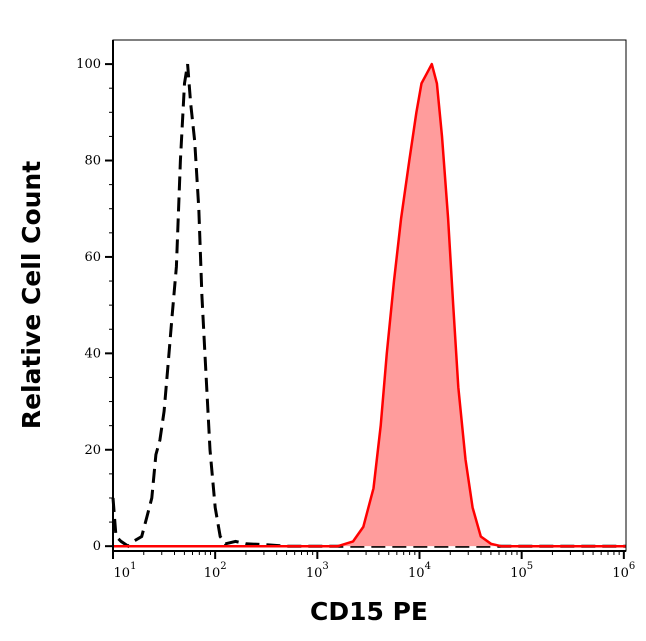 The height and width of the screenshot is (641, 646). Describe the element at coordinates (521, 571) in the screenshot. I see `x-tick-label: 10⁵` at that location.